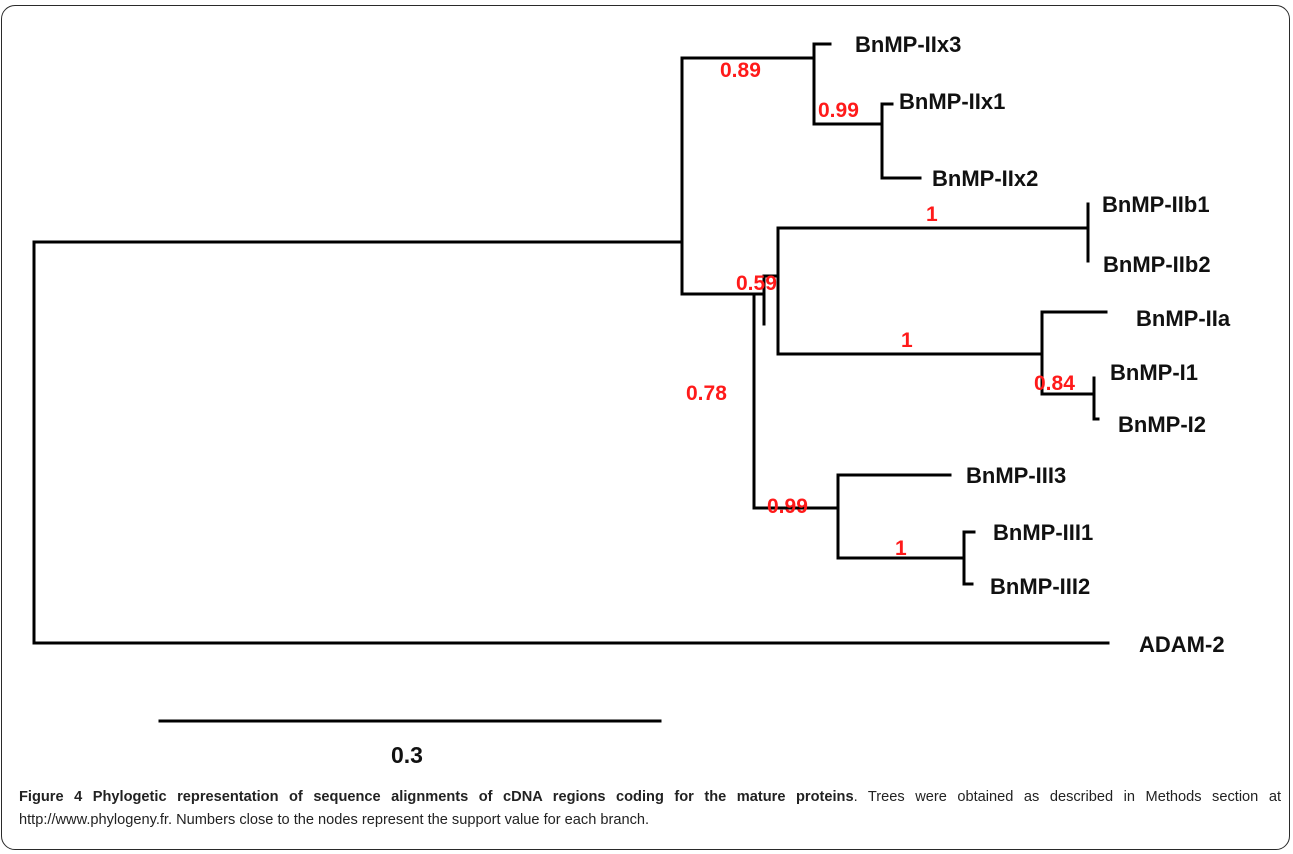 This screenshot has height=854, width=1293. Describe the element at coordinates (1043, 532) in the screenshot. I see `leaf-label-bnmp-iii1: BnMP-III1` at that location.